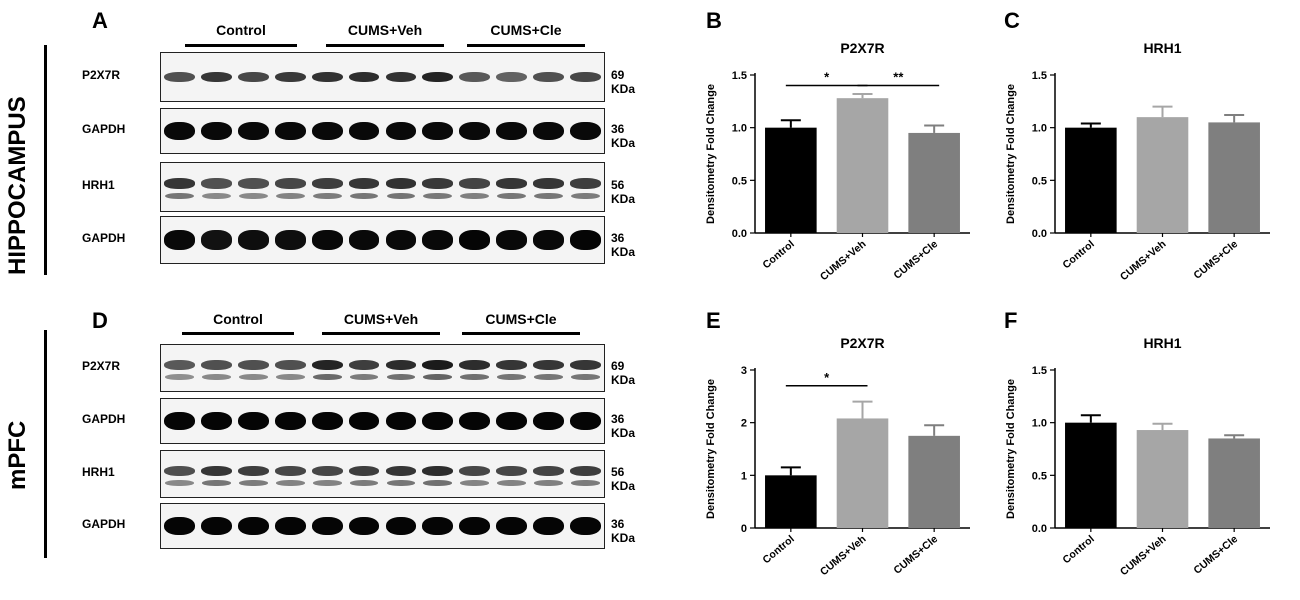  What do you see at coordinates (101, 75) in the screenshot?
I see `blot-label-p2x7r: P2X7R` at bounding box center [101, 75].